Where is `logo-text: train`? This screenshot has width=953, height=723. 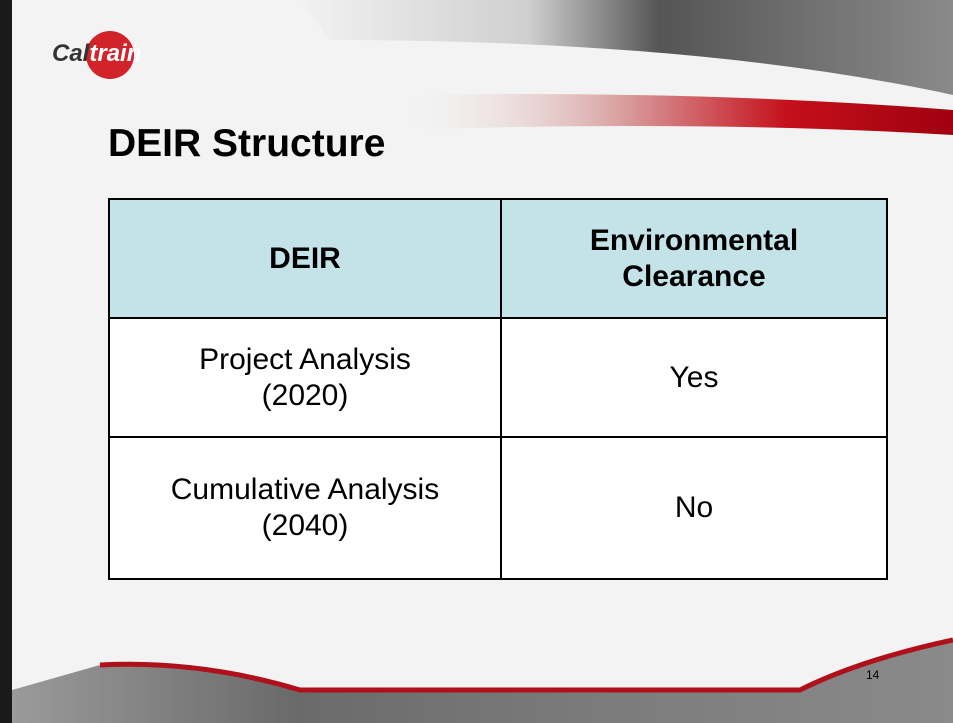
logo-text: train is located at coordinates (115, 53).